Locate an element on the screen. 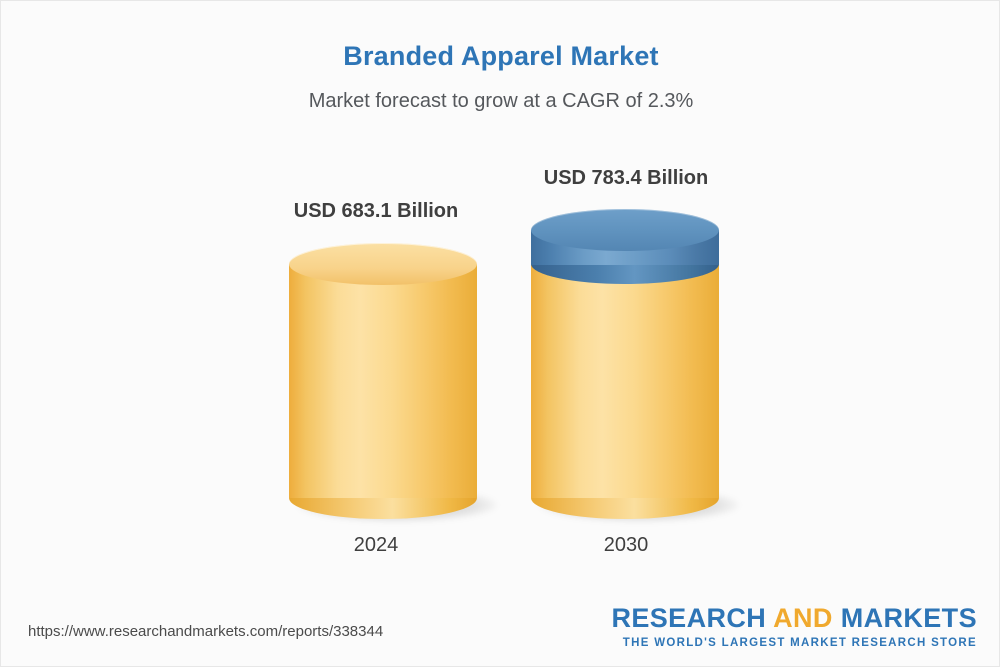 The width and height of the screenshot is (1000, 668). logo-word-research: RESEARCH is located at coordinates (689, 618).